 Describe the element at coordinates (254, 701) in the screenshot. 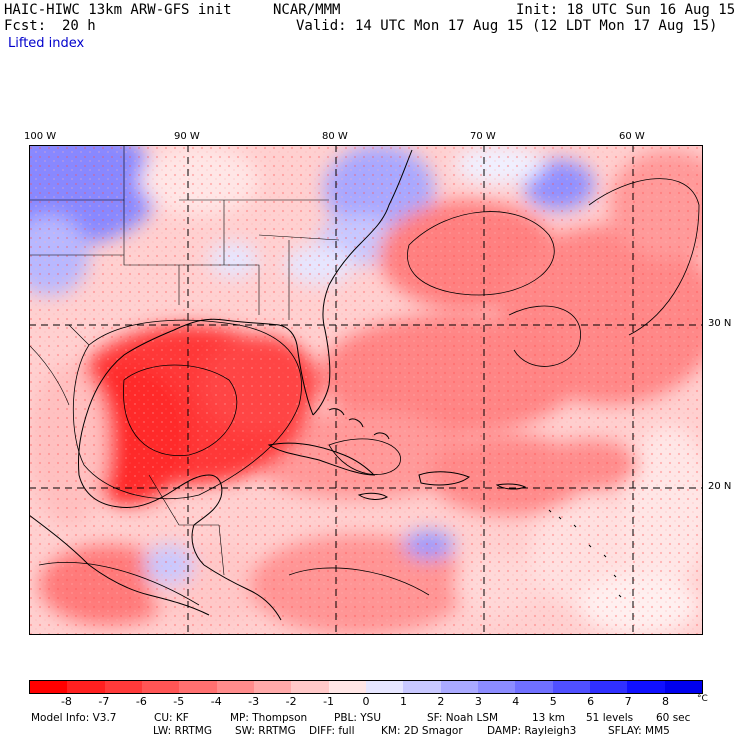

I see `colorbar-tick-label: -3` at that location.